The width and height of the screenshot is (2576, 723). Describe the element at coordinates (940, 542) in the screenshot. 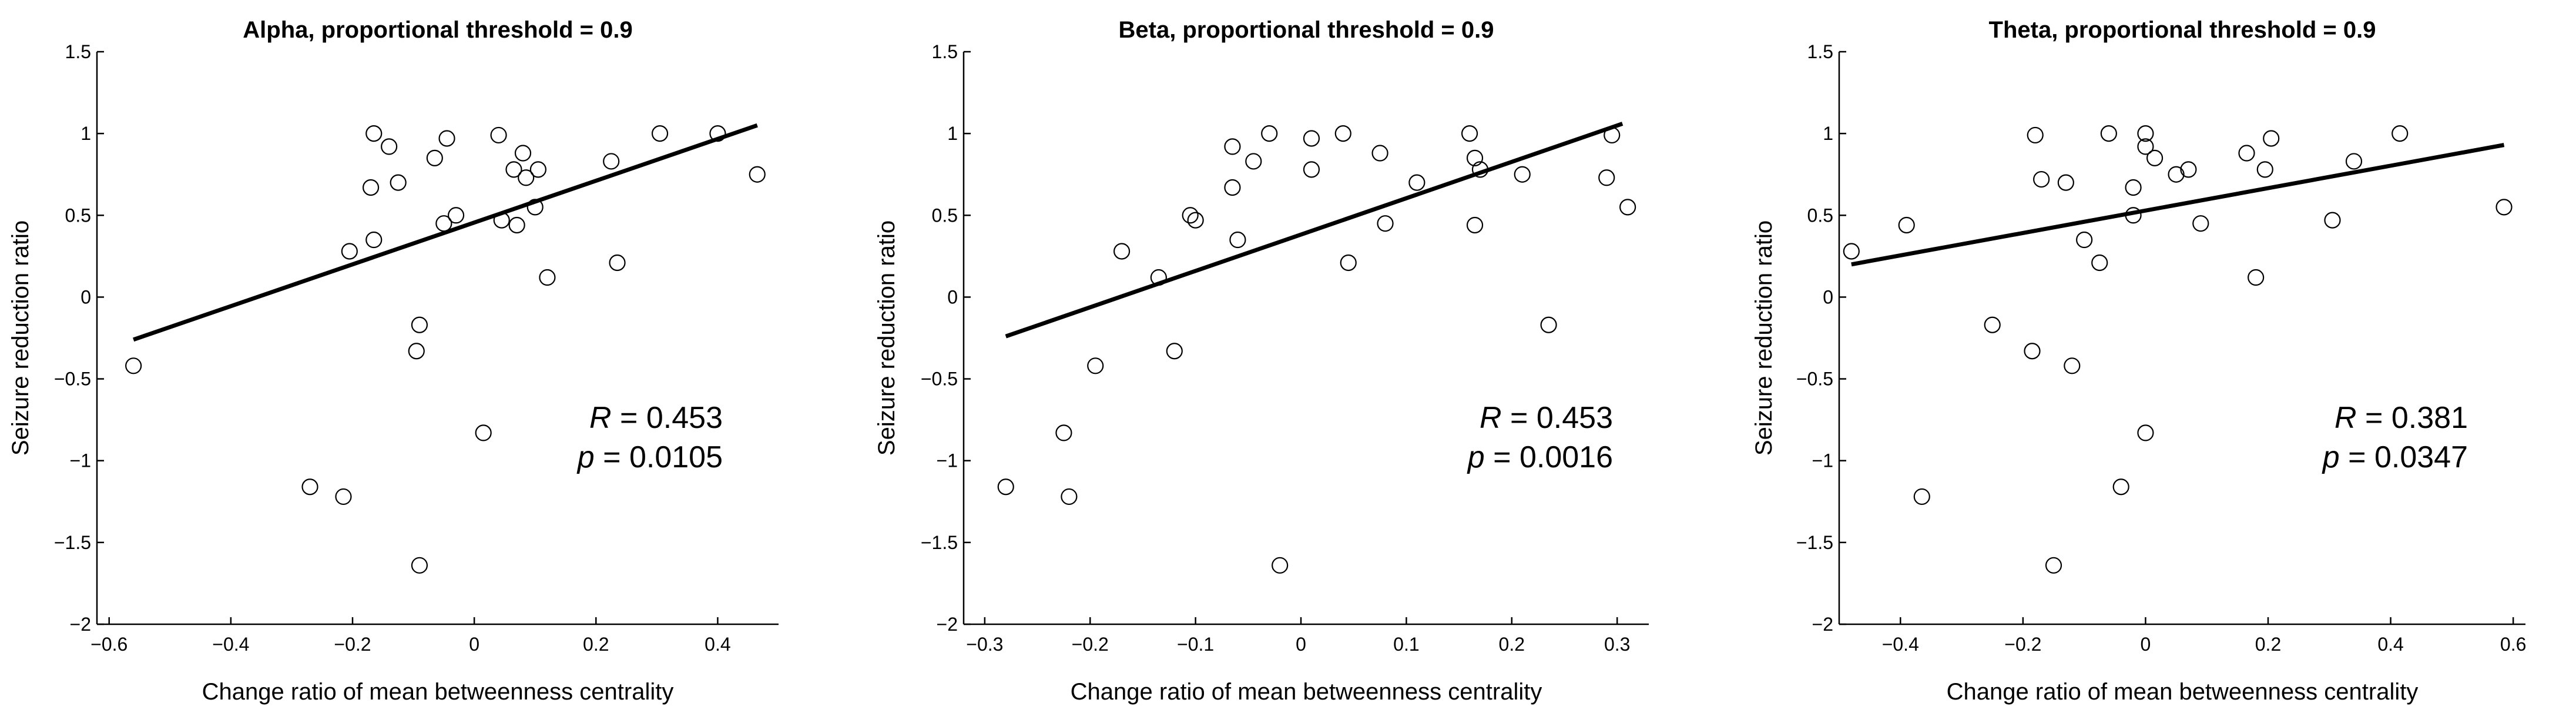

I see `y-tick-label: −1.5` at that location.